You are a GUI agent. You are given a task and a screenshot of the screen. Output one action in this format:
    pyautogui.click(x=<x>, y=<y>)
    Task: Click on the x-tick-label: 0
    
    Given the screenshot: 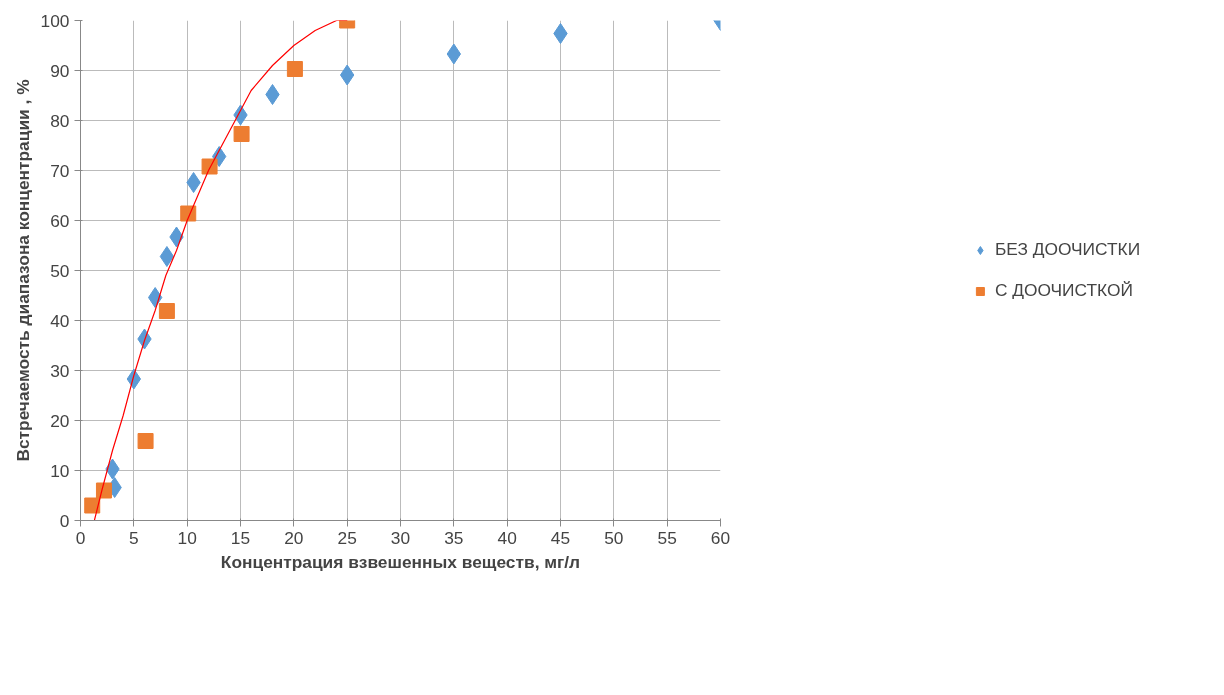 What is the action you would take?
    pyautogui.click(x=80, y=537)
    